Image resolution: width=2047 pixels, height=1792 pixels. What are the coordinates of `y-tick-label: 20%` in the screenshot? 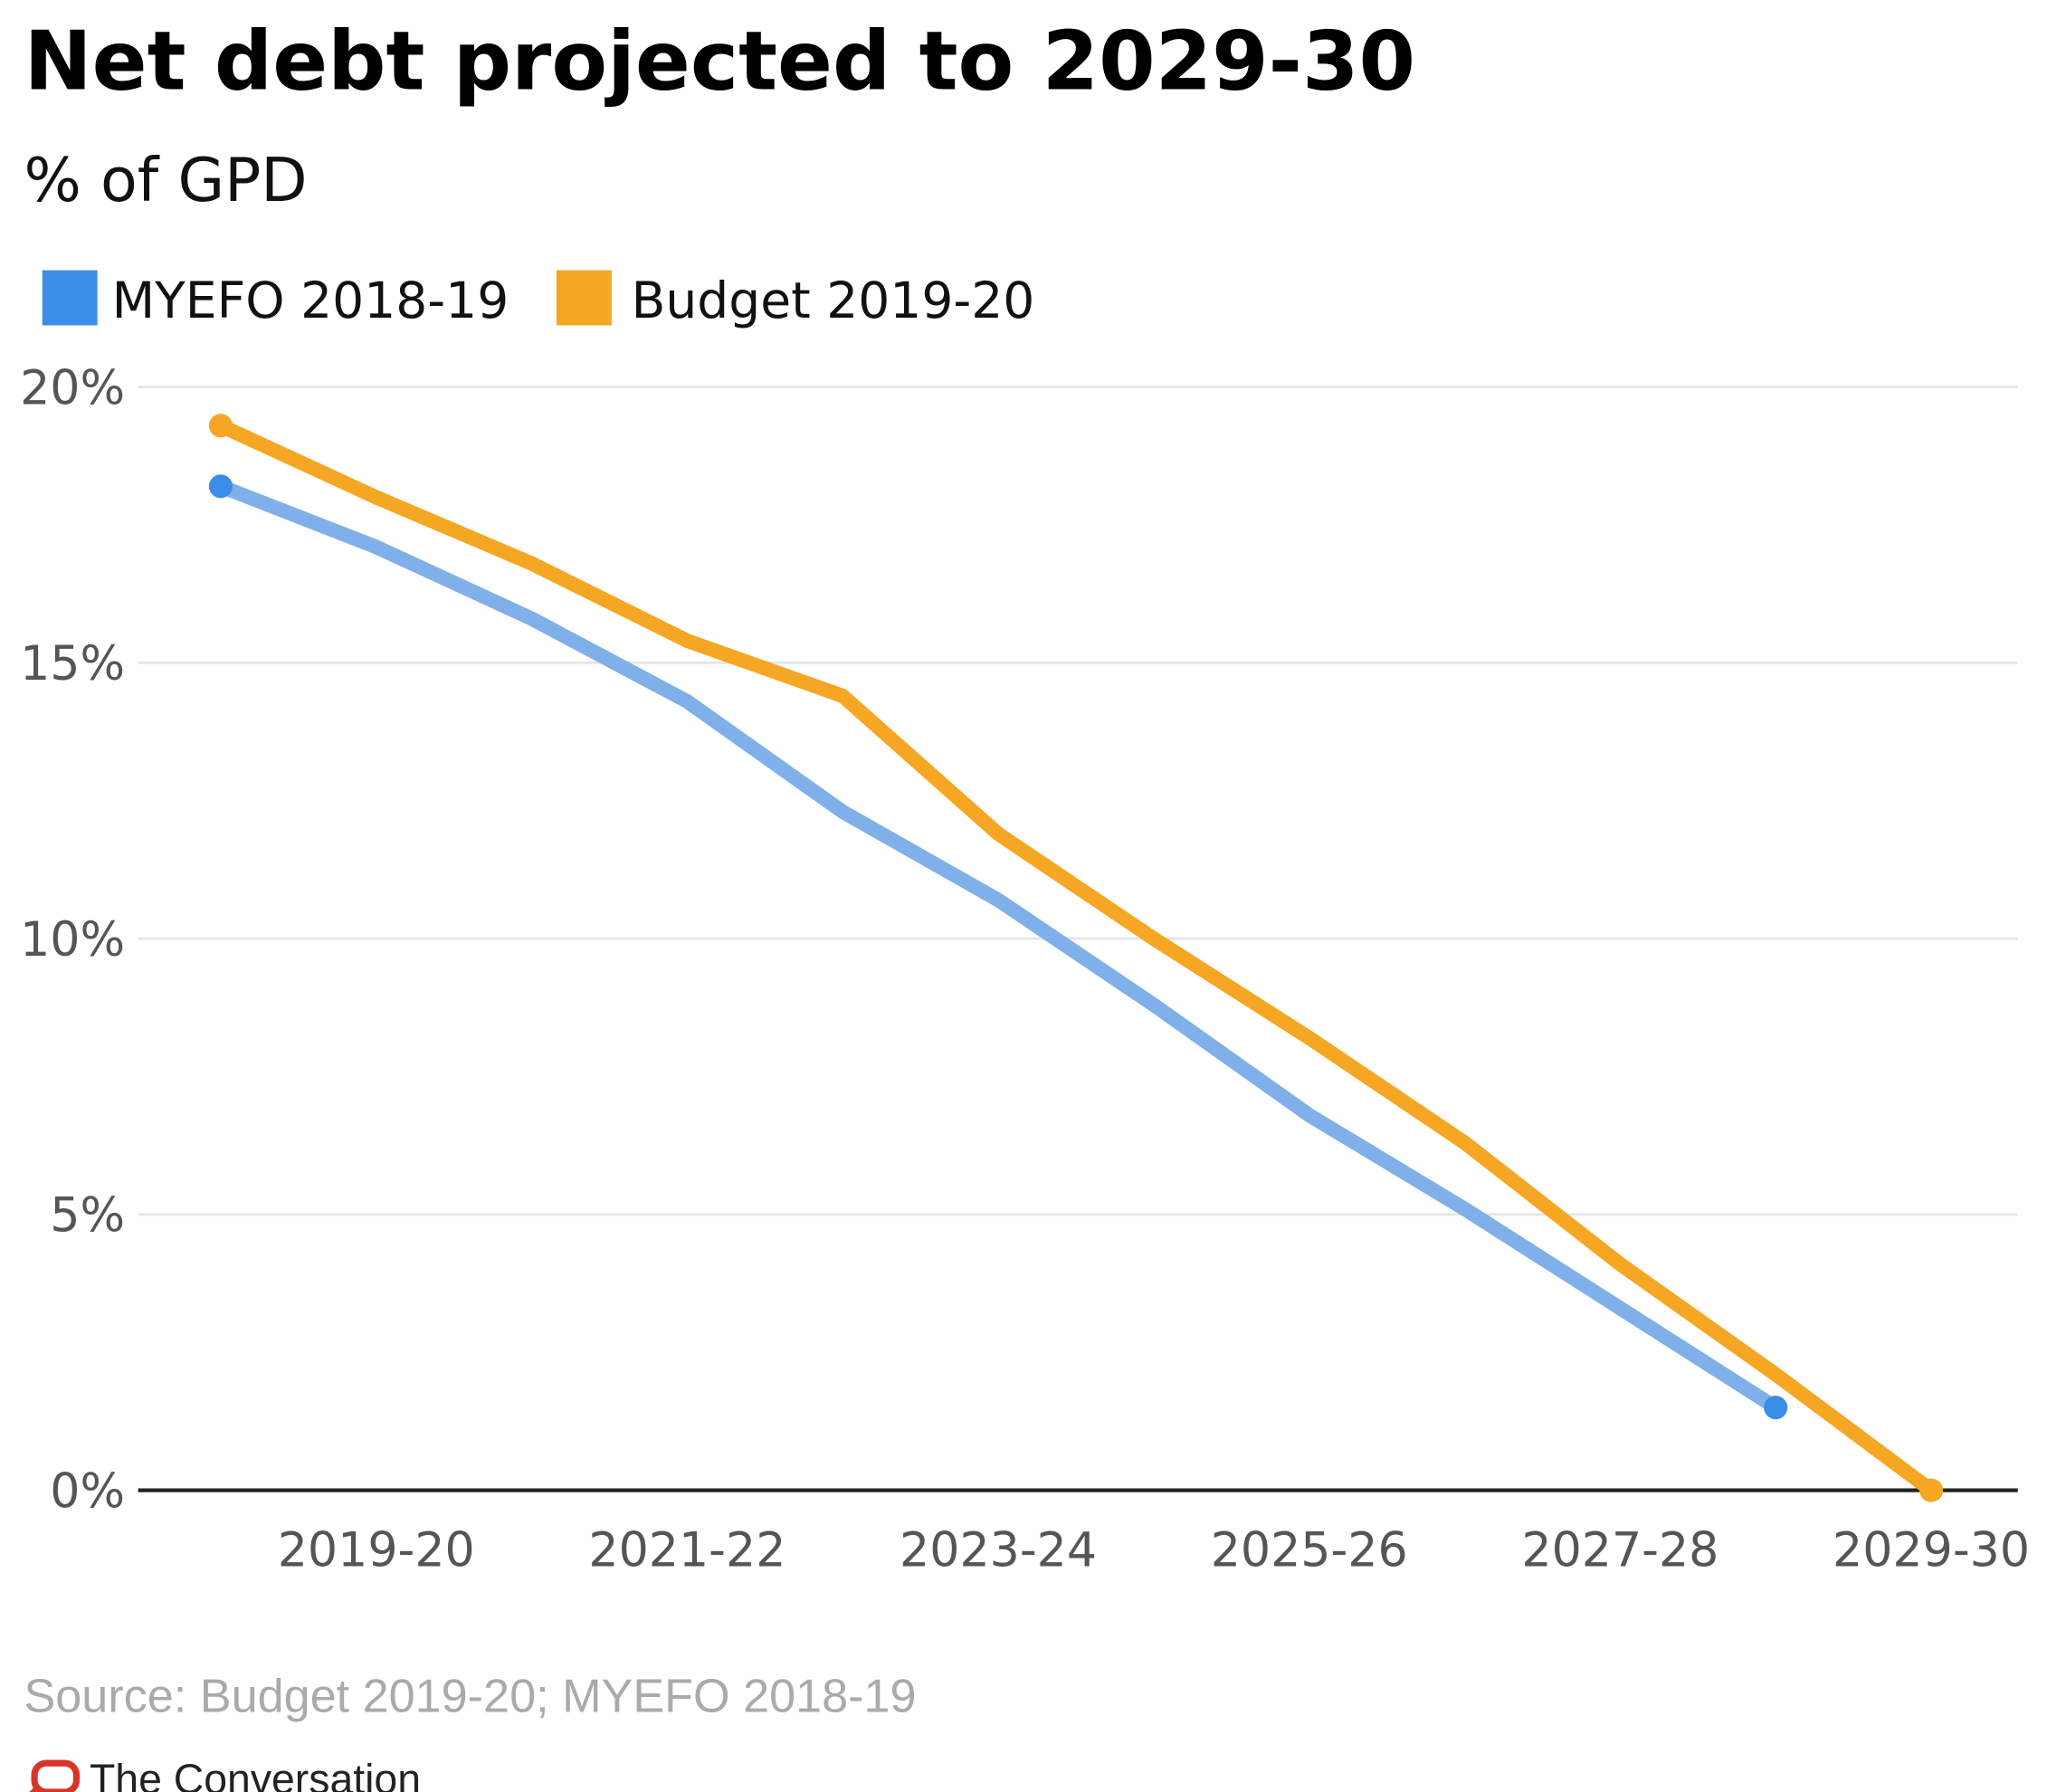 It's located at (72, 388).